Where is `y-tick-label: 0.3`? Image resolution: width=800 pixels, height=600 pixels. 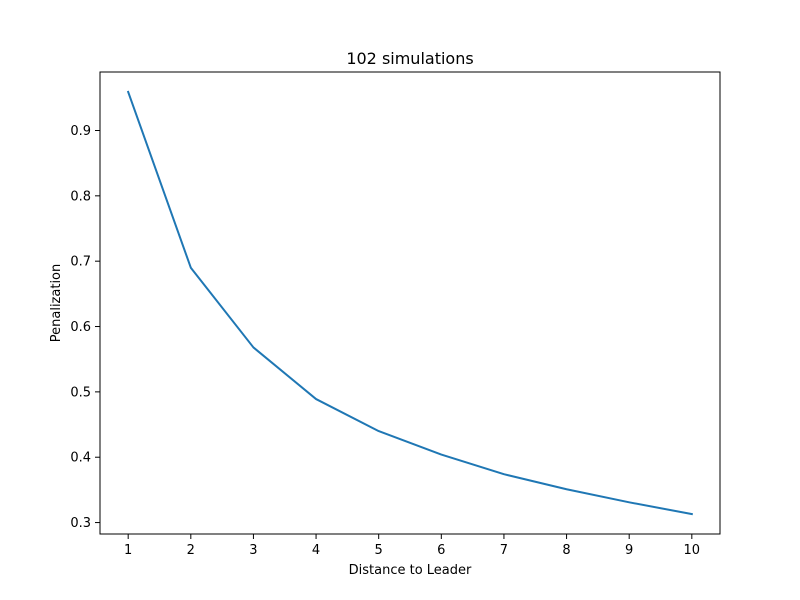
y-tick-label: 0.3 is located at coordinates (80, 523).